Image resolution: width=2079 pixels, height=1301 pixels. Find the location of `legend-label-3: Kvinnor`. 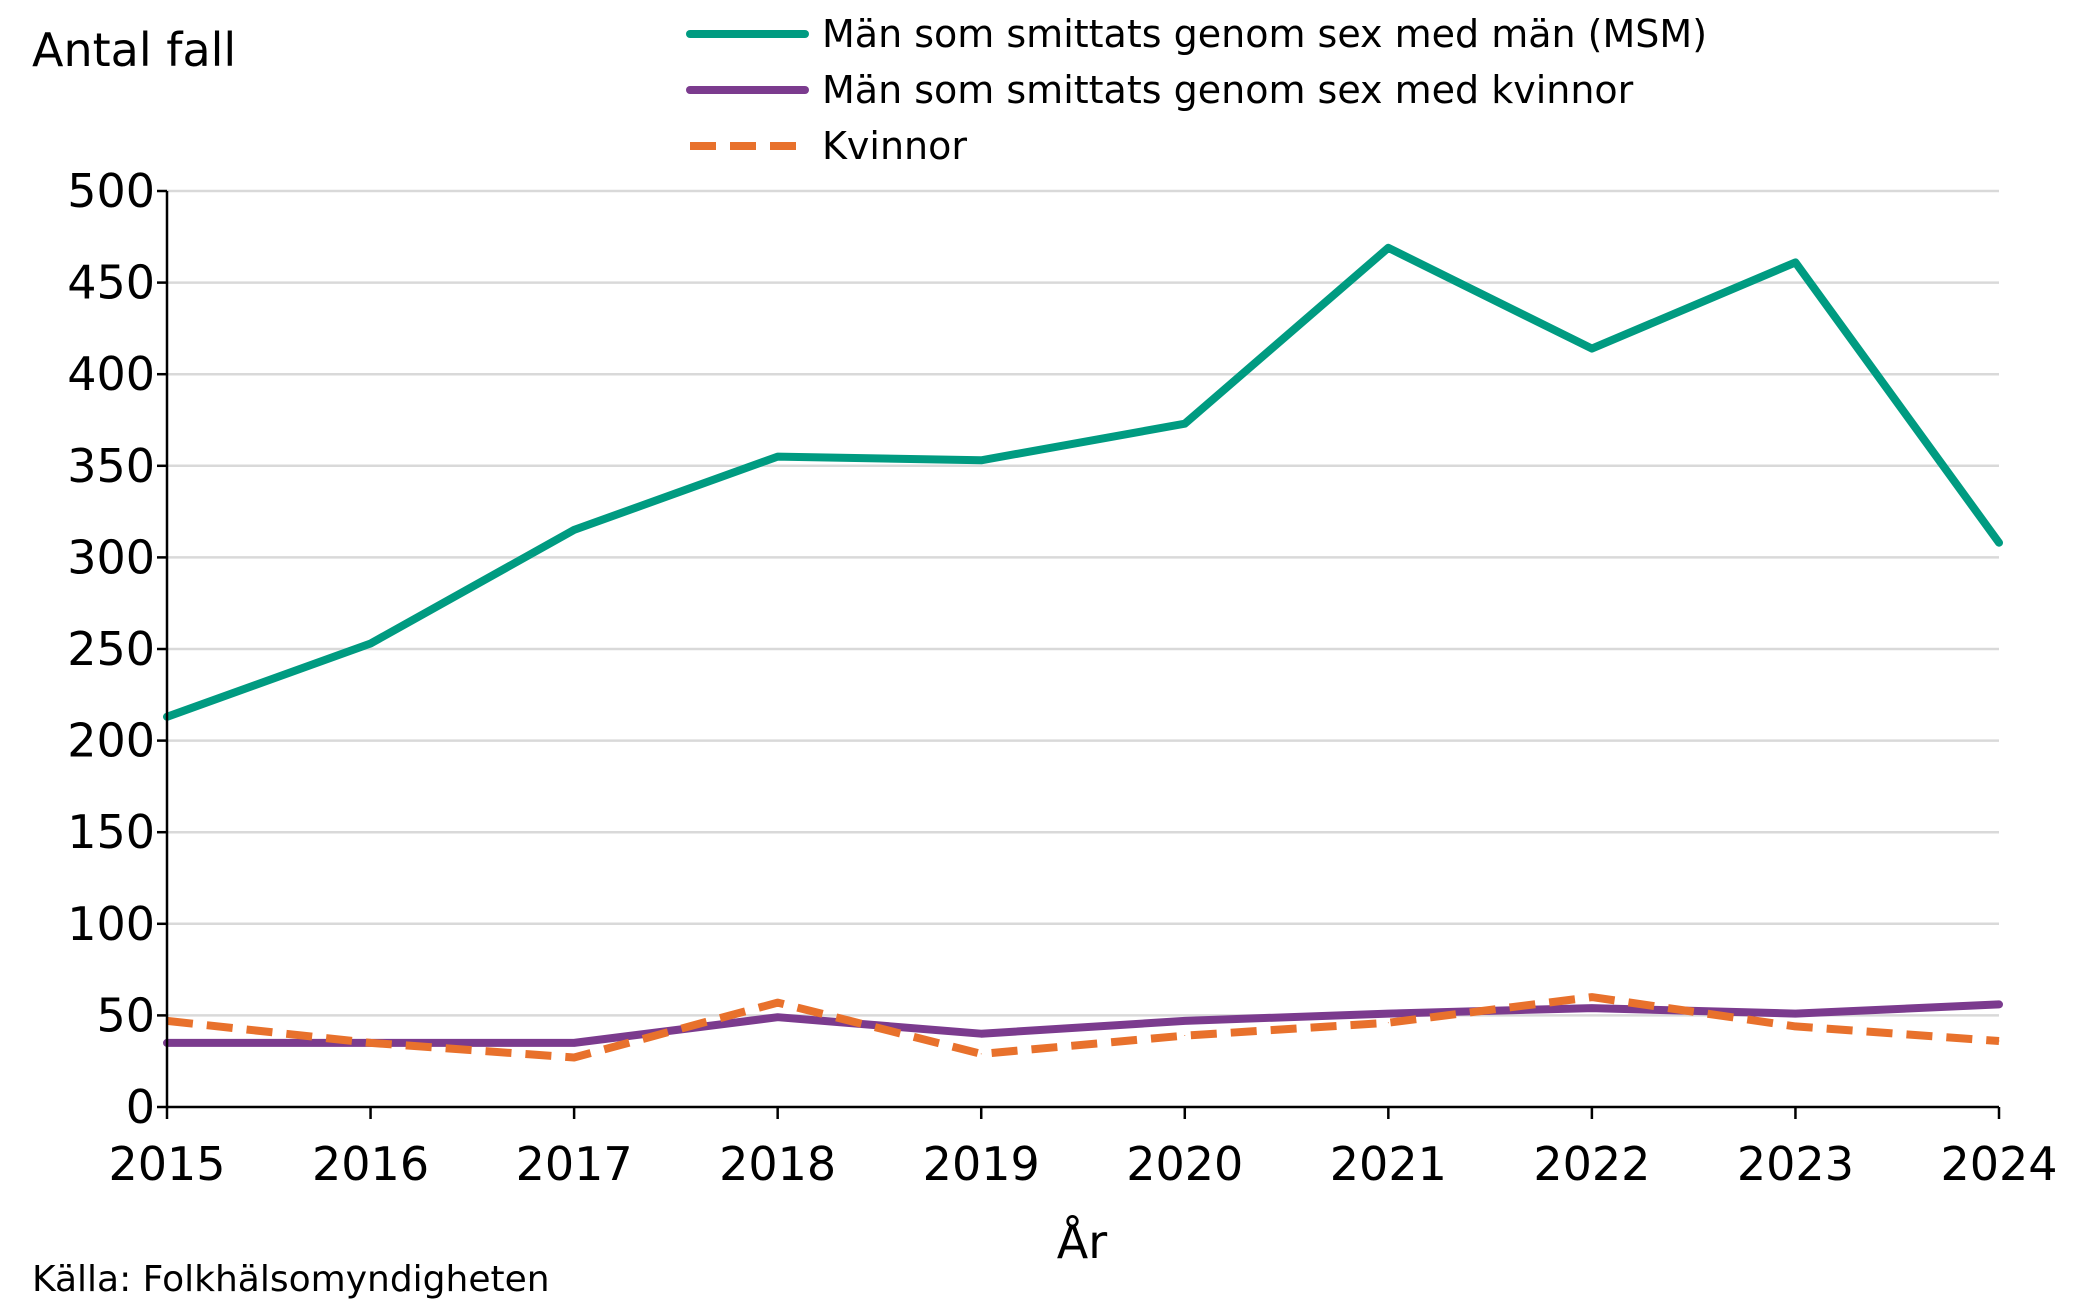

legend-label-3: Kvinnor is located at coordinates (894, 146).